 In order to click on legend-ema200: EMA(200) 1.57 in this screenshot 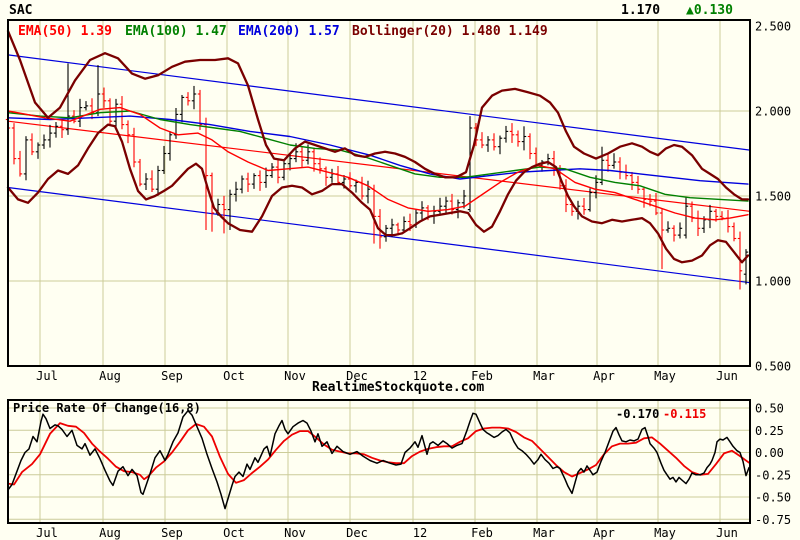, I will do `click(289, 31)`.